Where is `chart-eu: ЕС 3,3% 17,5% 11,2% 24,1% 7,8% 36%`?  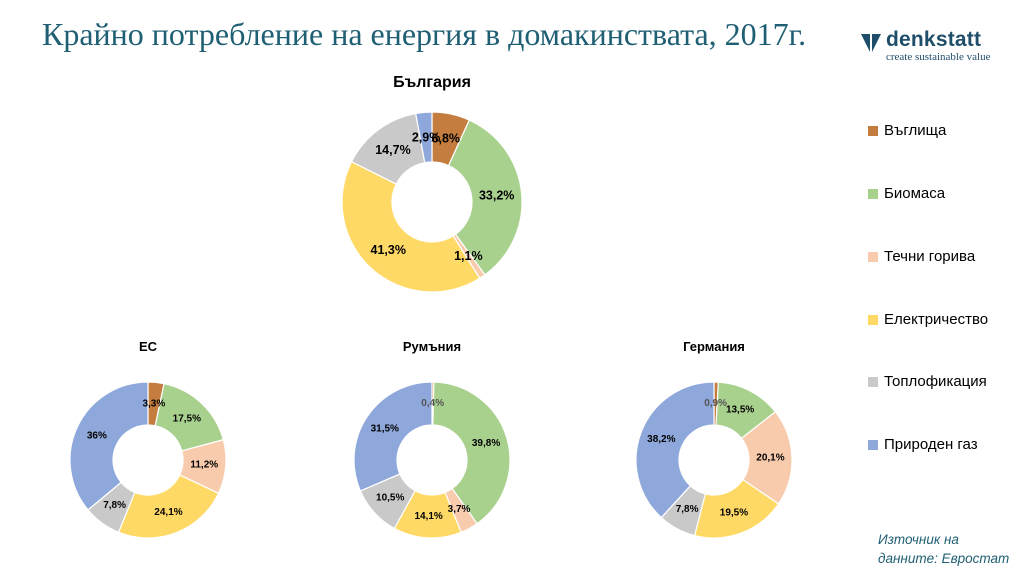 chart-eu: ЕС 3,3% 17,5% 11,2% 24,1% 7,8% 36% is located at coordinates (148, 441).